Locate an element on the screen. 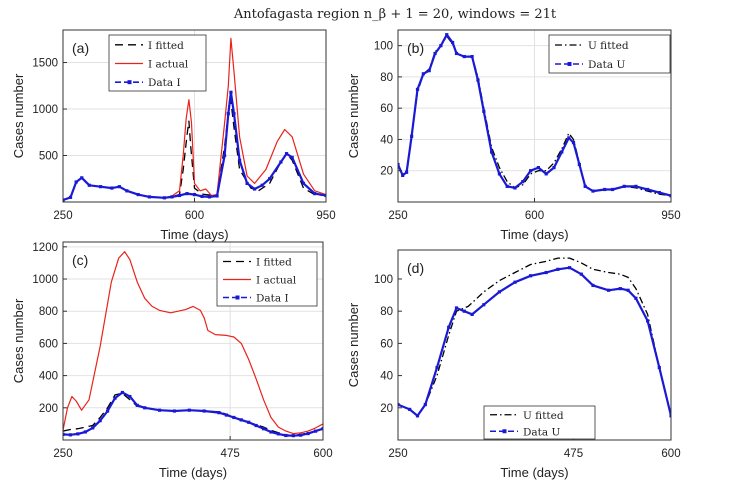 The image size is (732, 492). legend-box is located at coordinates (609, 54).